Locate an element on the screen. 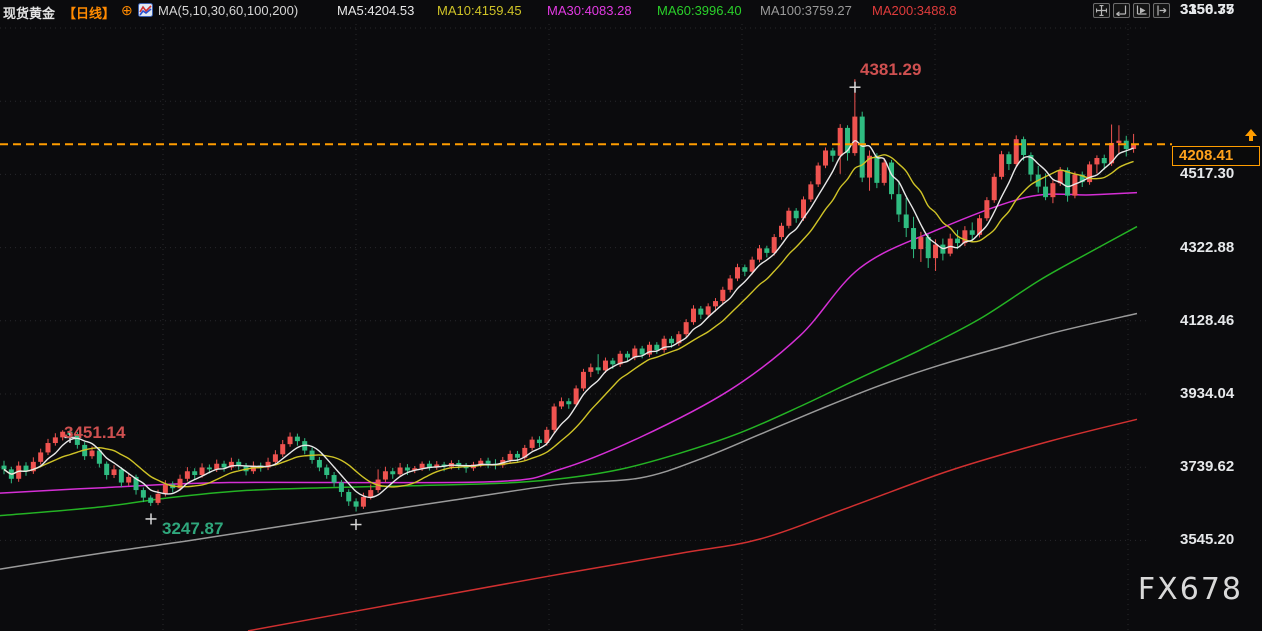 The image size is (1262, 631). scale-left-button is located at coordinates (1121, 10).